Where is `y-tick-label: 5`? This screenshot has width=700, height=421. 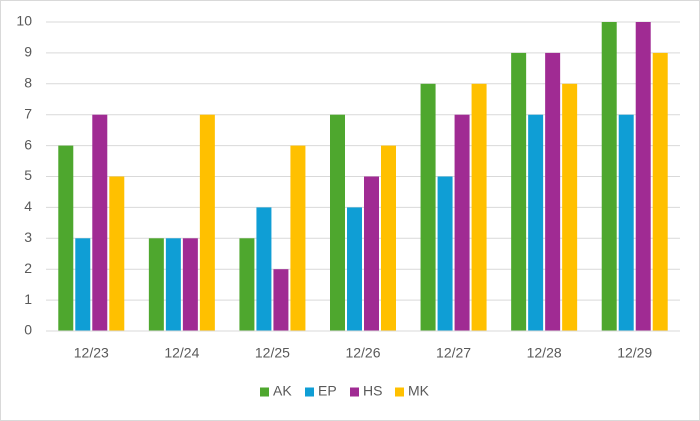
y-tick-label: 5 is located at coordinates (28, 175).